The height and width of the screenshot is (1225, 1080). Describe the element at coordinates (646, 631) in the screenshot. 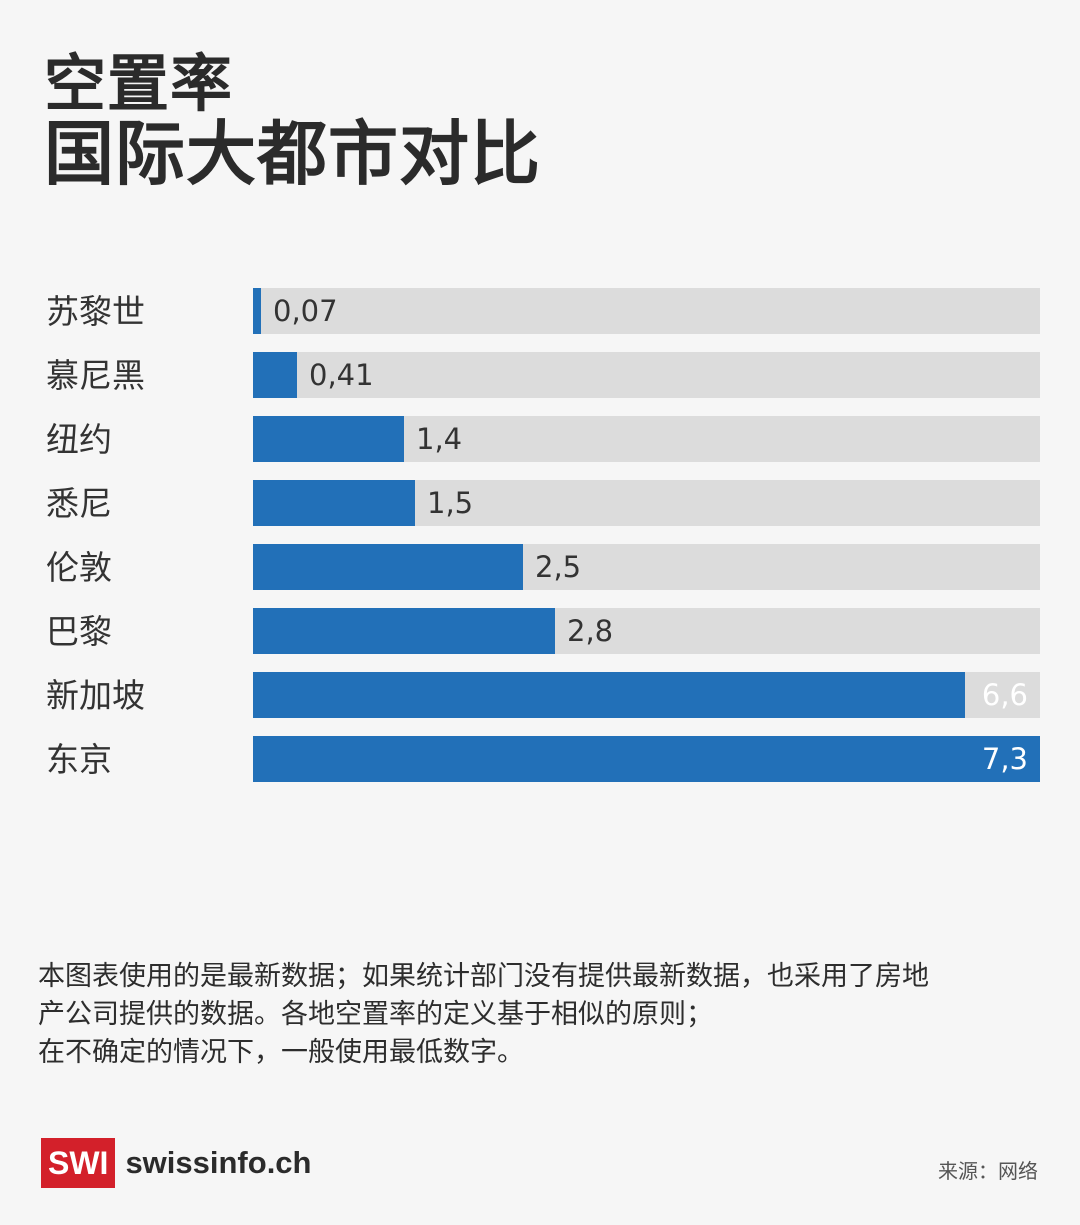

I see `bar-track: 2,8` at that location.